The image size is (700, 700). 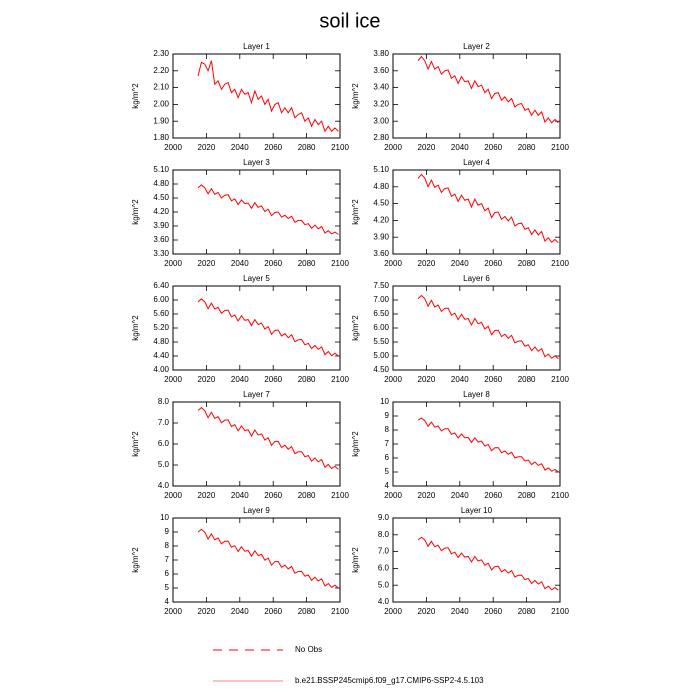 What do you see at coordinates (256, 162) in the screenshot?
I see `panel-title: Layer 3` at bounding box center [256, 162].